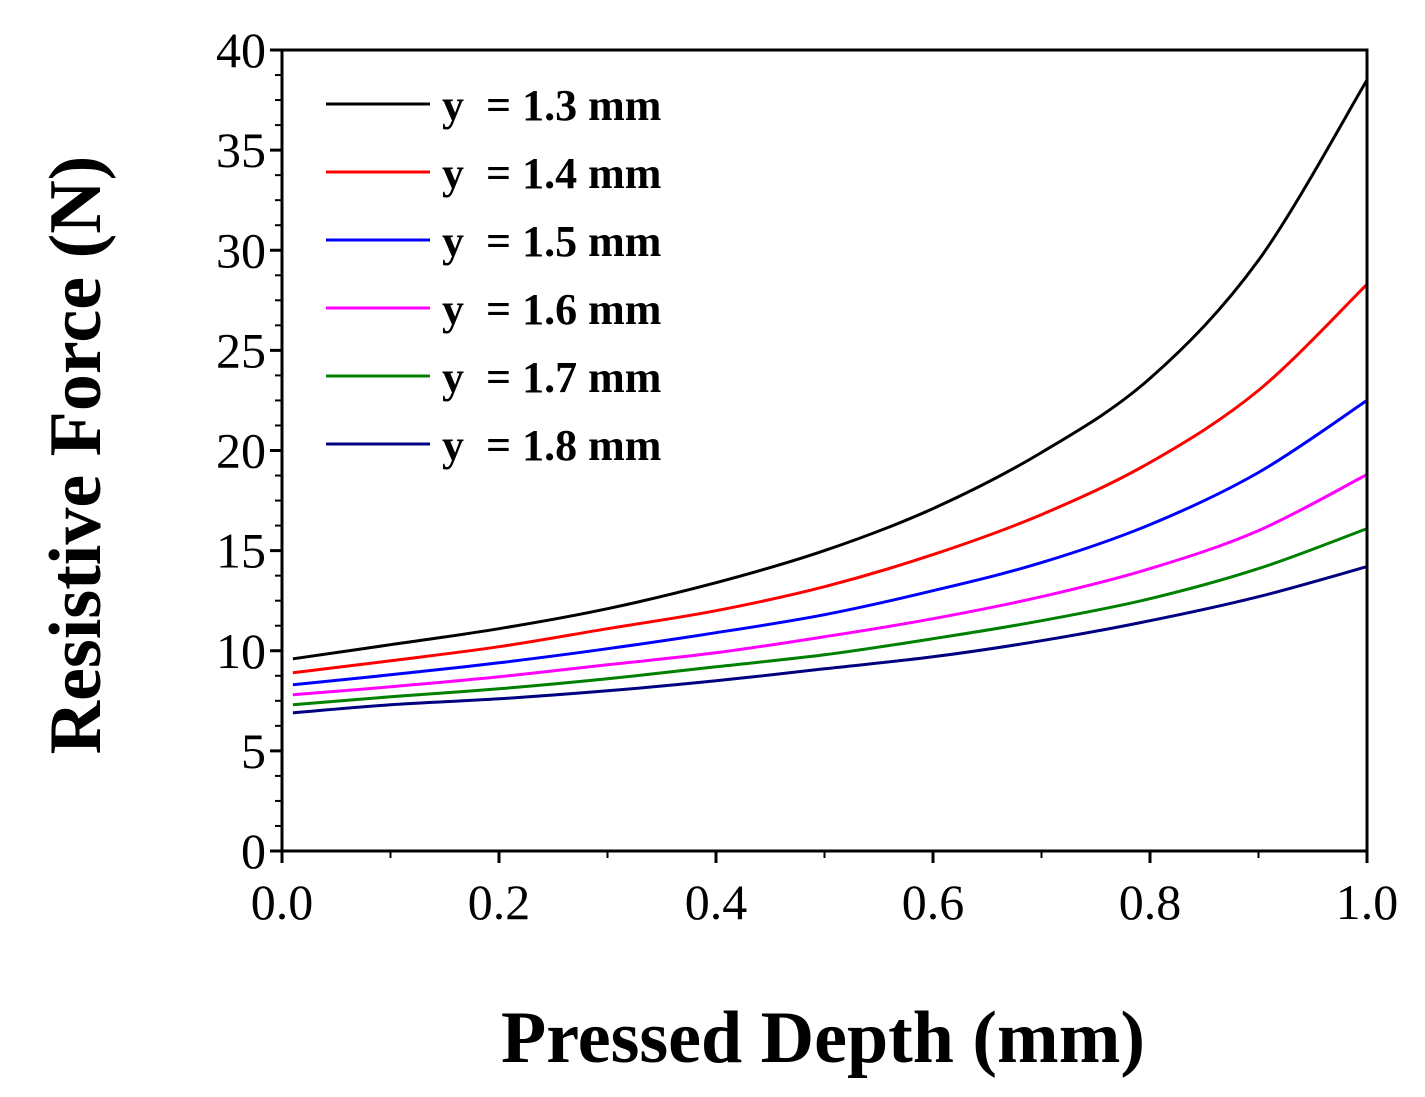 The height and width of the screenshot is (1097, 1425). Describe the element at coordinates (551, 377) in the screenshot. I see `legend-label-5: y = 1.7 mm` at that location.